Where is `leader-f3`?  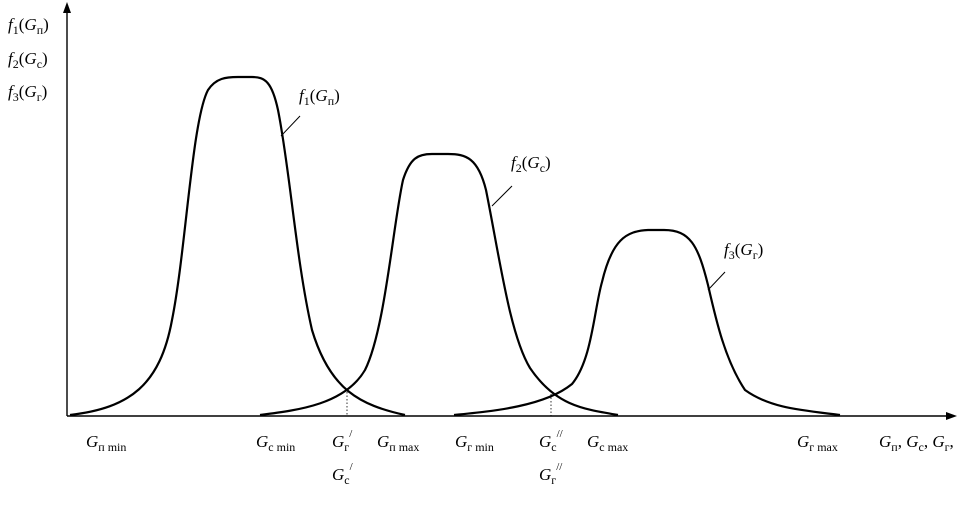
leader-f3 is located at coordinates (716, 281).